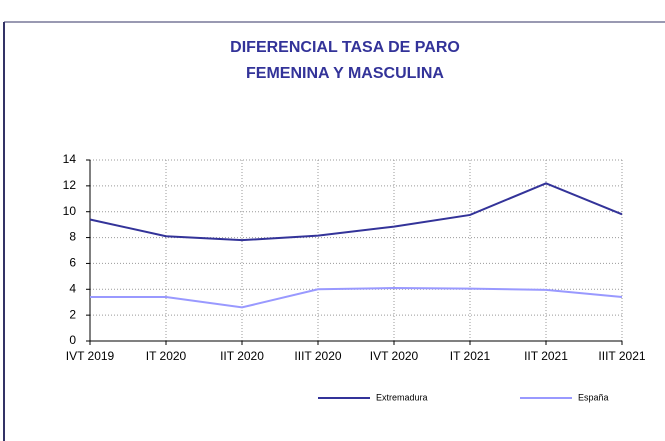 This screenshot has height=441, width=665. Describe the element at coordinates (242, 356) in the screenshot. I see `x-tick-label: IIT 2020` at that location.